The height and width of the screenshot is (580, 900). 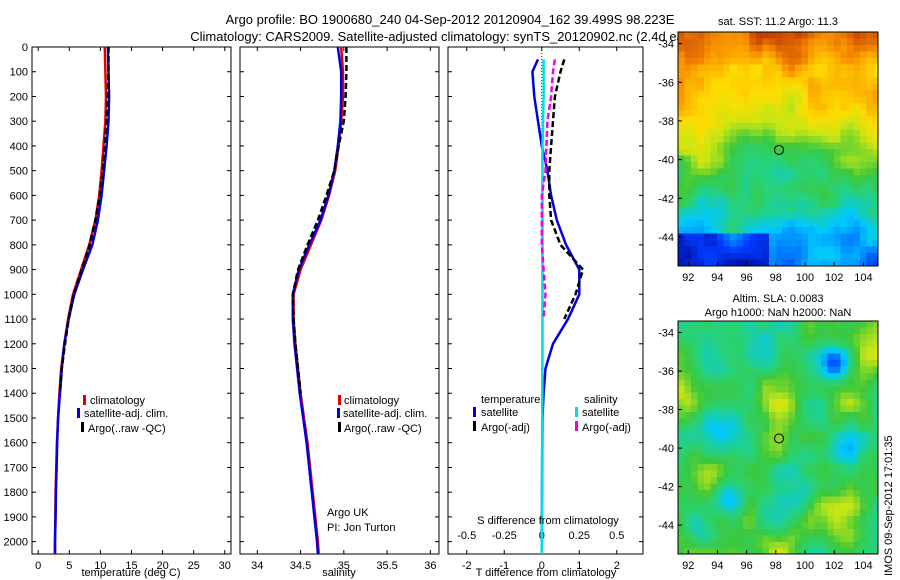 What do you see at coordinates (666, 334) in the screenshot?
I see `y-tick-label: -34` at bounding box center [666, 334].